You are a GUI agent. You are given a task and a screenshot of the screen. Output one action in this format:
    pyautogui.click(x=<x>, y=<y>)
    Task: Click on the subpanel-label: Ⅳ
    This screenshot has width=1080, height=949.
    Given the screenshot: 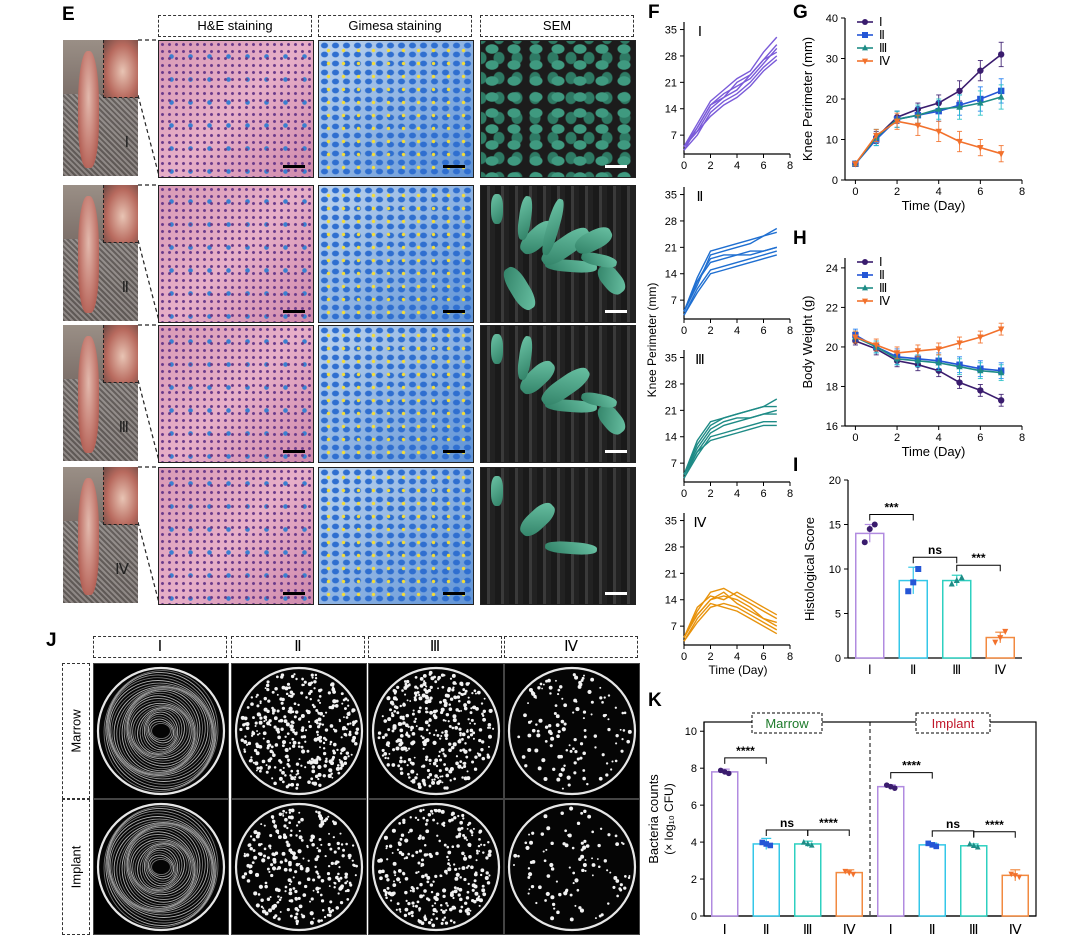 What is the action you would take?
    pyautogui.click(x=700, y=523)
    